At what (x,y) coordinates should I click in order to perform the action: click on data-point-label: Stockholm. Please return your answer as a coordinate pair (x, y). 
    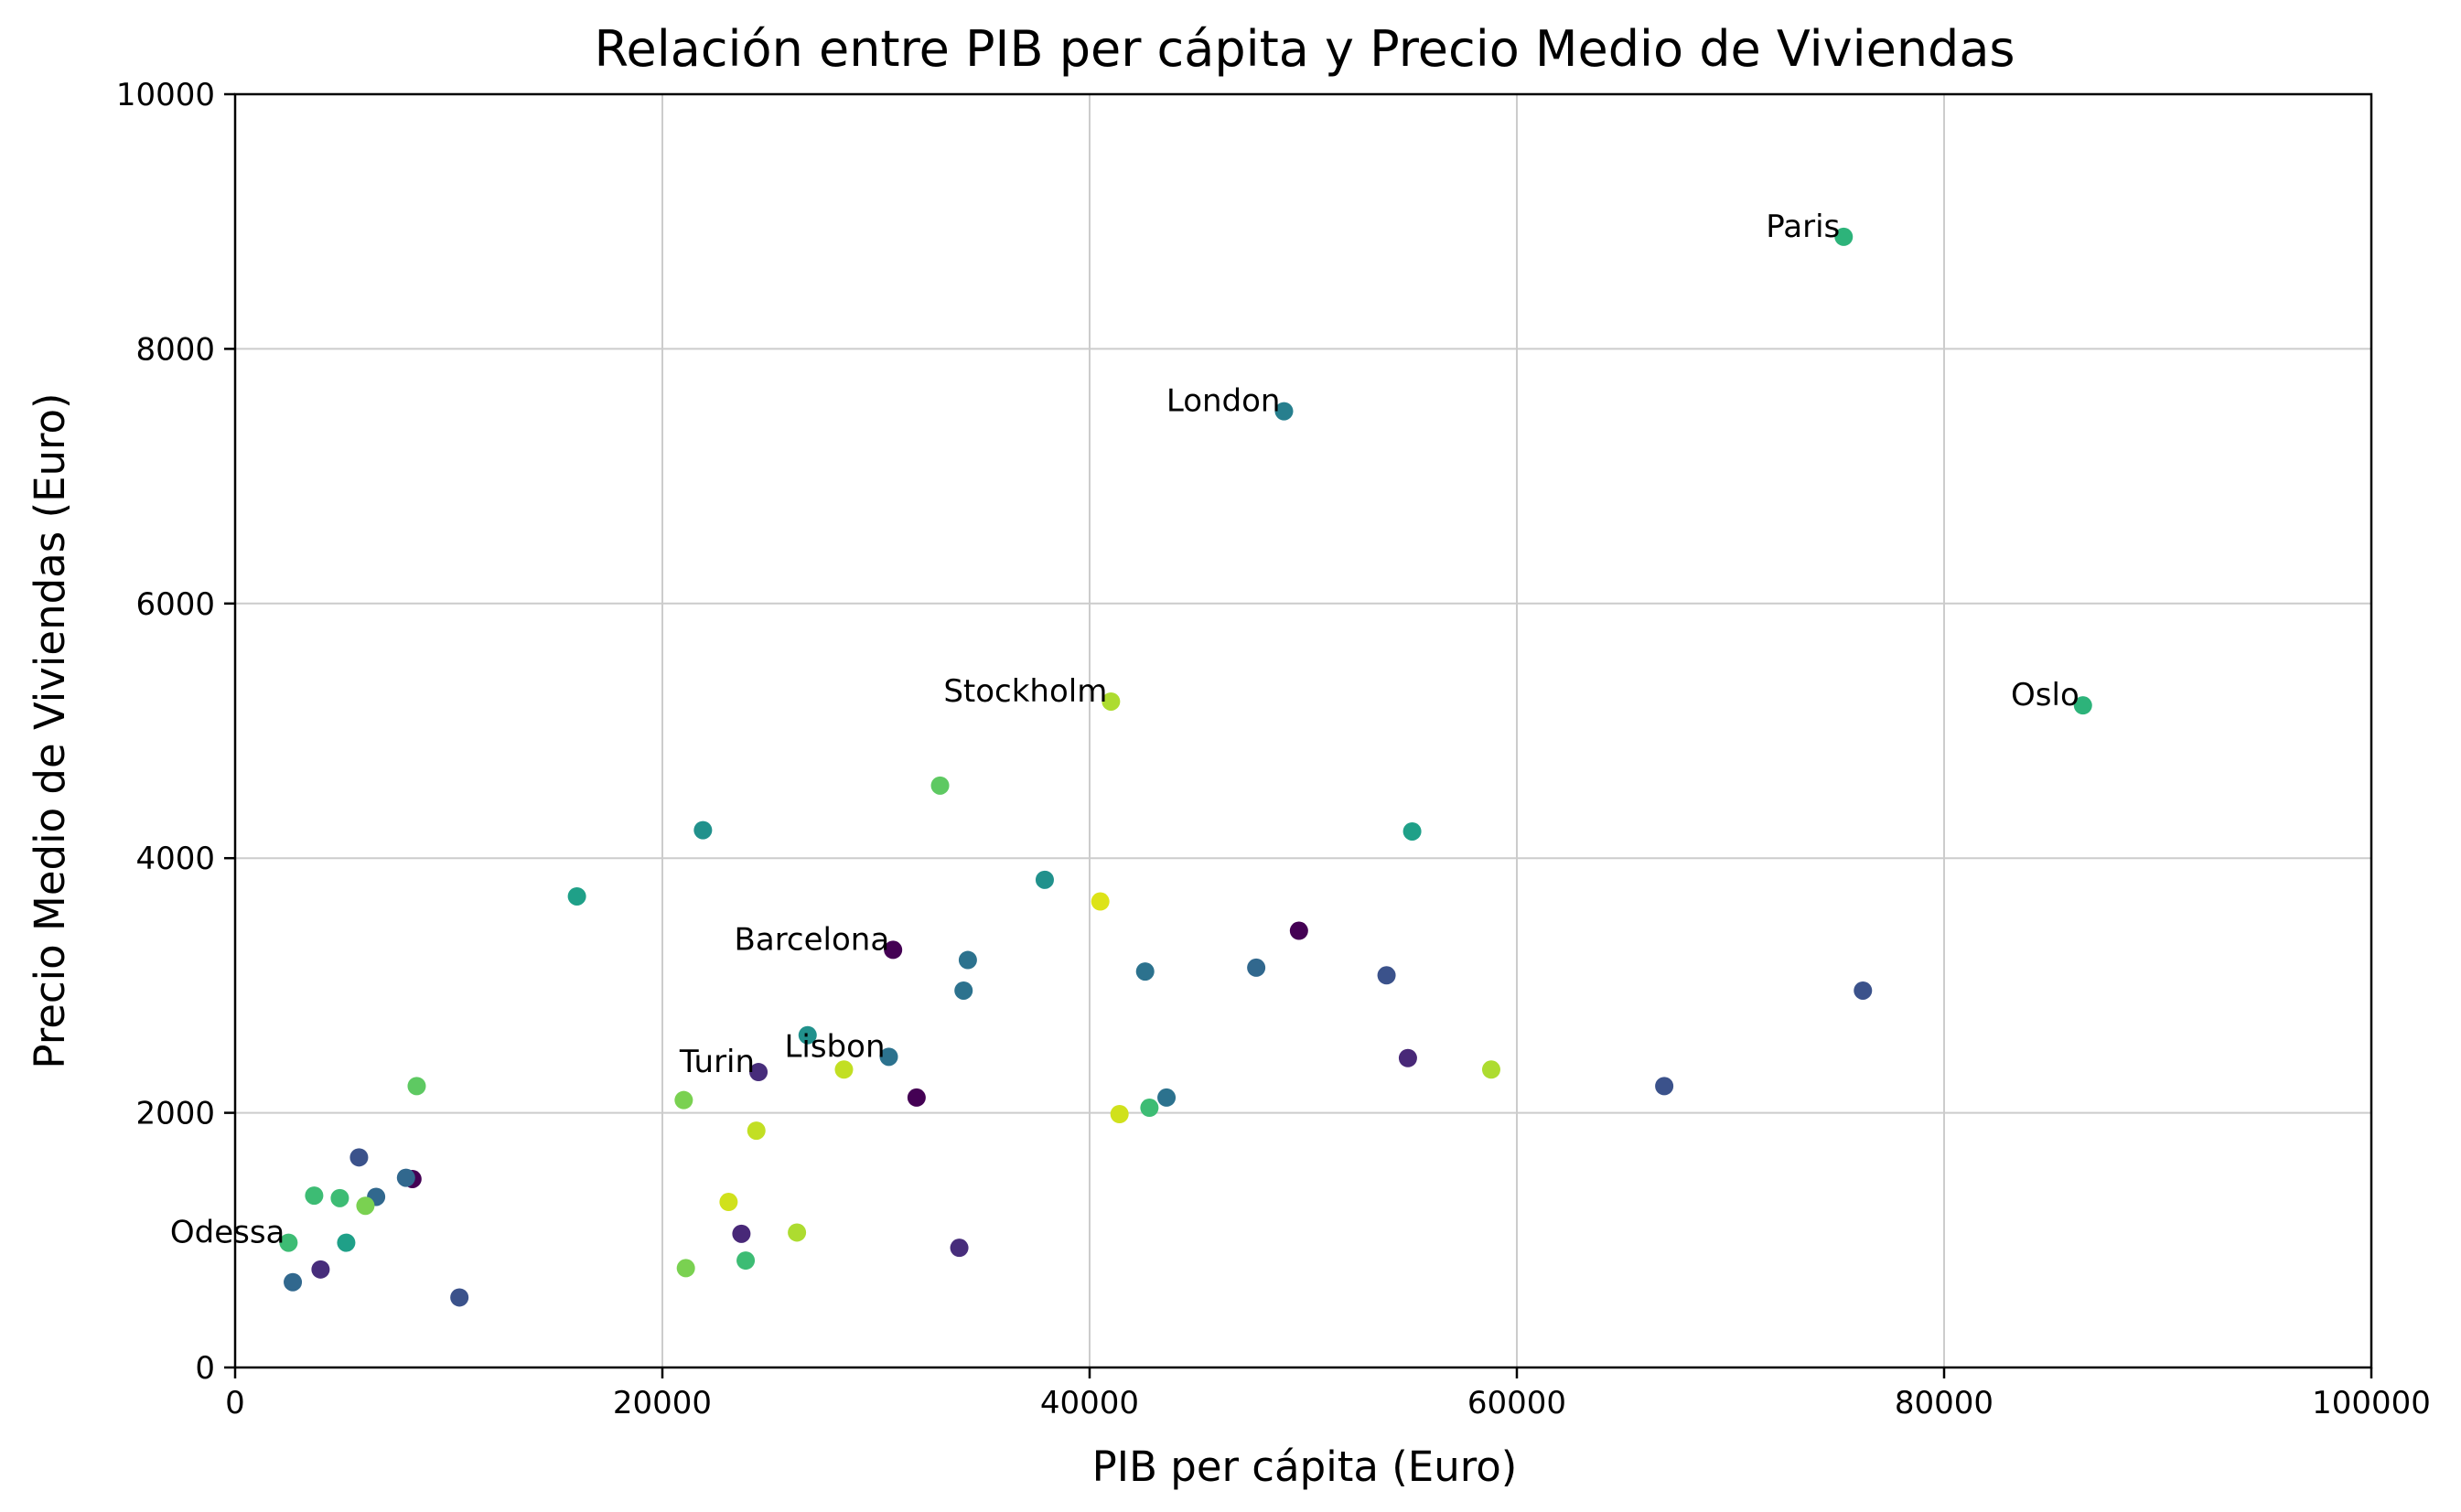
    Looking at the image, I should click on (1025, 691).